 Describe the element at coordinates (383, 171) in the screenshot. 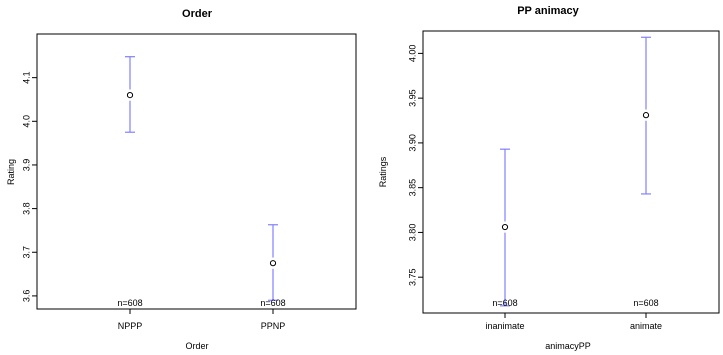

I see `y-axis-title: Ratings` at that location.